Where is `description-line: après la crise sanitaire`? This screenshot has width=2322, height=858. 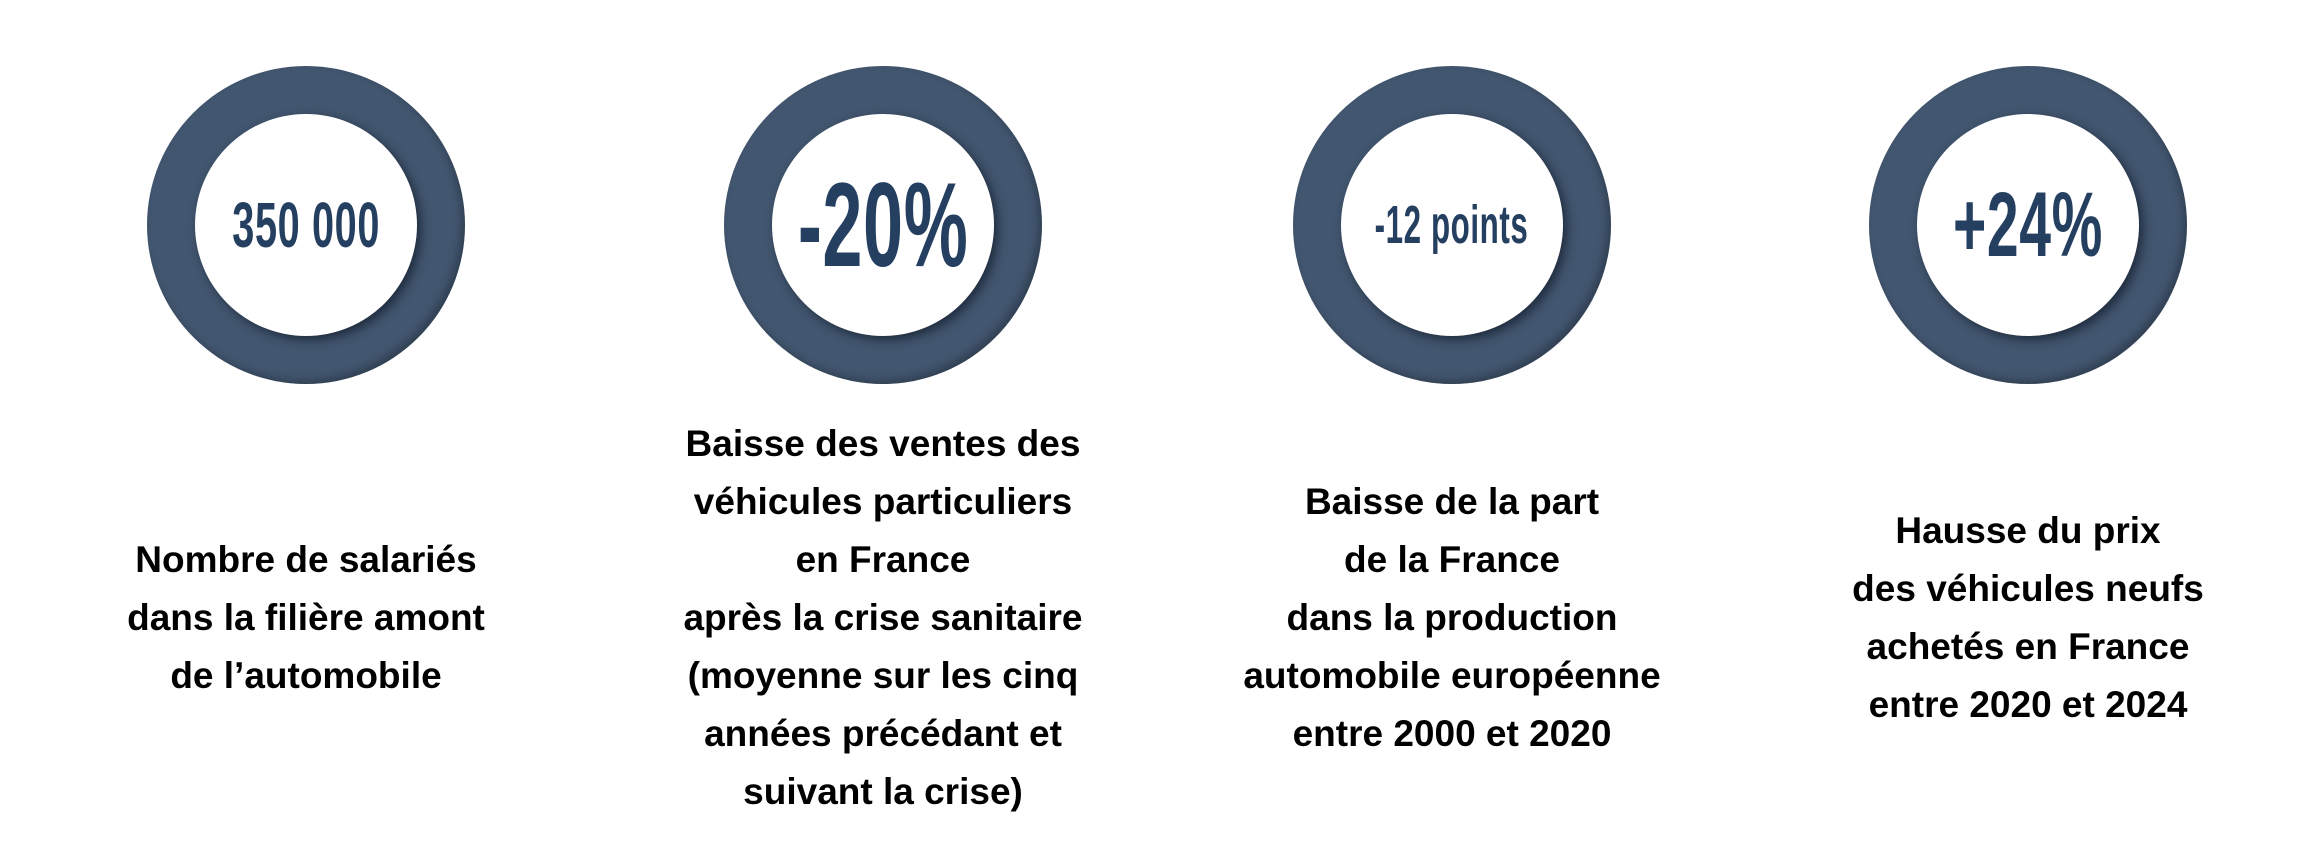 description-line: après la crise sanitaire is located at coordinates (883, 617).